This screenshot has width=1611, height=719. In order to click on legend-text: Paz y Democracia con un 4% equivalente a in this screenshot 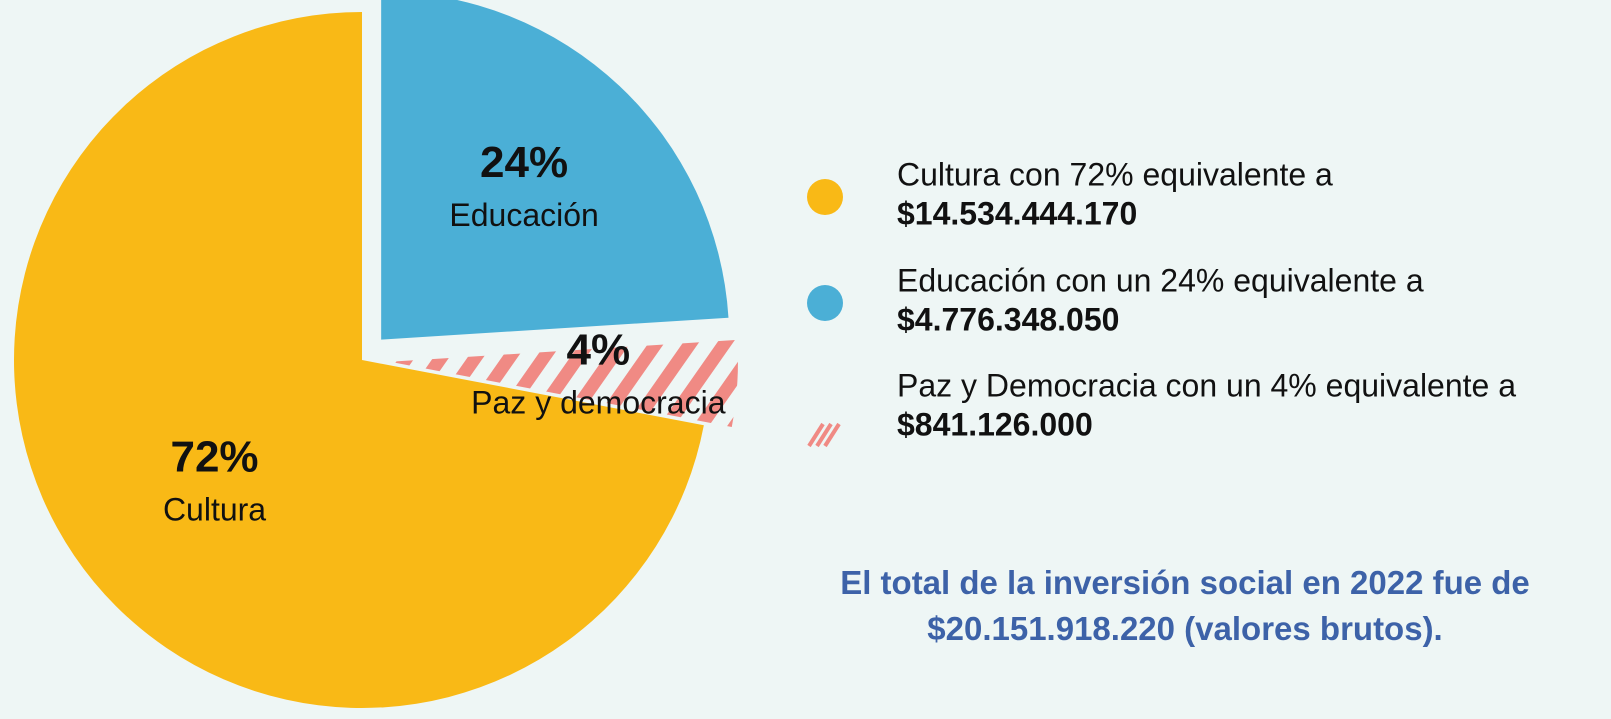, I will do `click(1206, 385)`.